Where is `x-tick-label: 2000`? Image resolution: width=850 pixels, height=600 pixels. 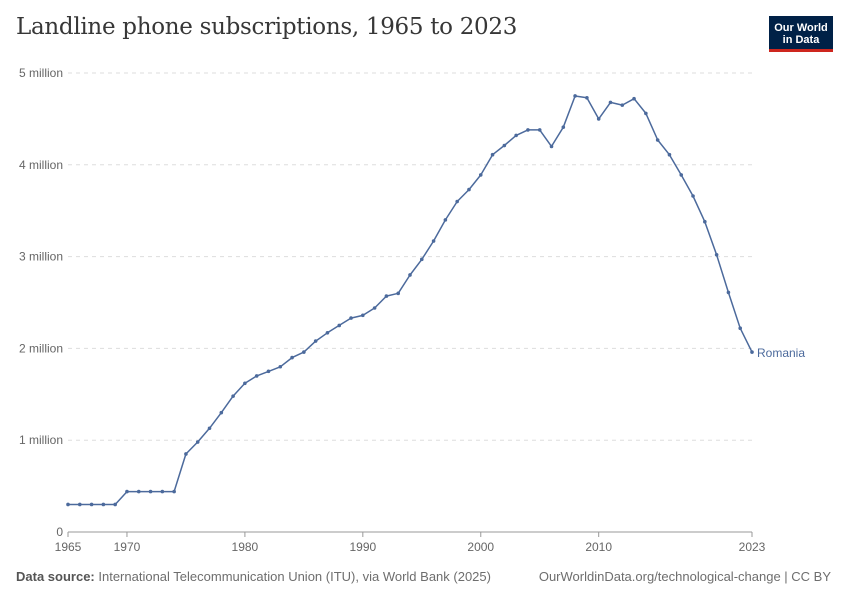 x-tick-label: 2000 is located at coordinates (480, 547).